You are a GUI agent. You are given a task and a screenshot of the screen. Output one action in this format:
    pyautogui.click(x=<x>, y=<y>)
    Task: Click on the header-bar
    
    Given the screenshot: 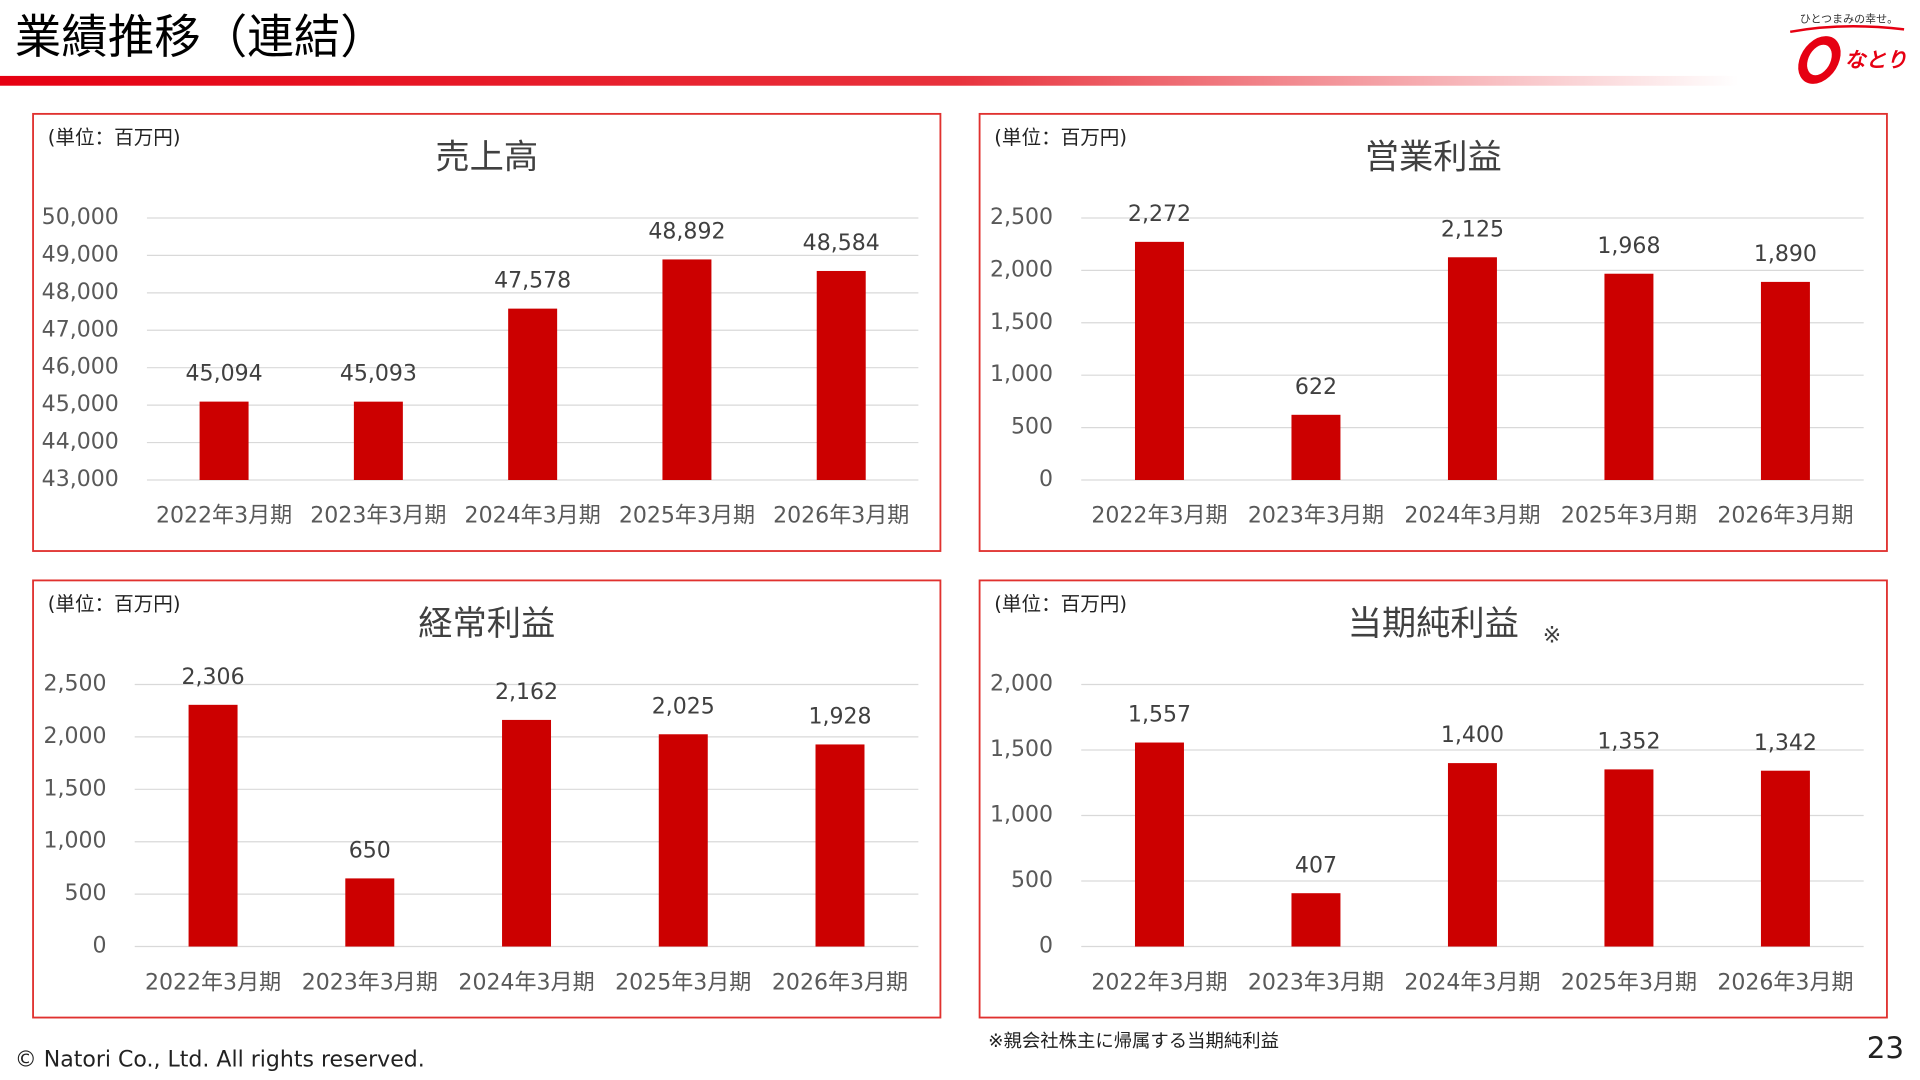 What is the action you would take?
    pyautogui.click(x=869, y=80)
    